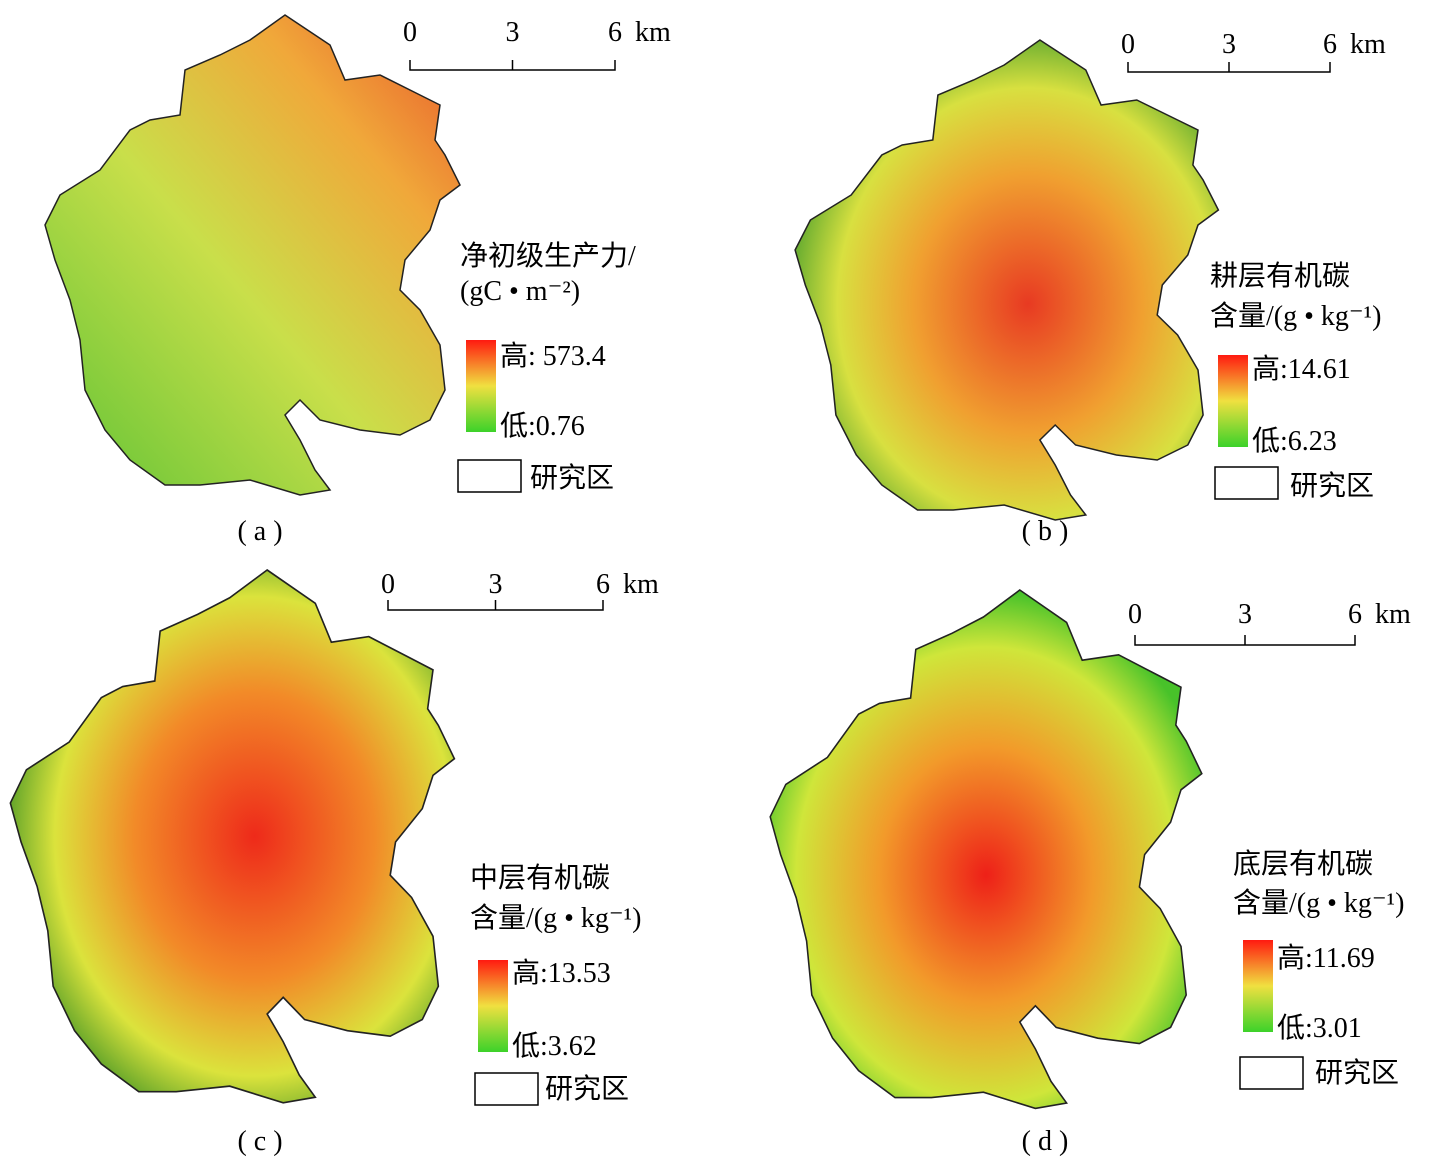  What do you see at coordinates (1303, 864) in the screenshot?
I see `legend-title: 底层有机碳` at bounding box center [1303, 864].